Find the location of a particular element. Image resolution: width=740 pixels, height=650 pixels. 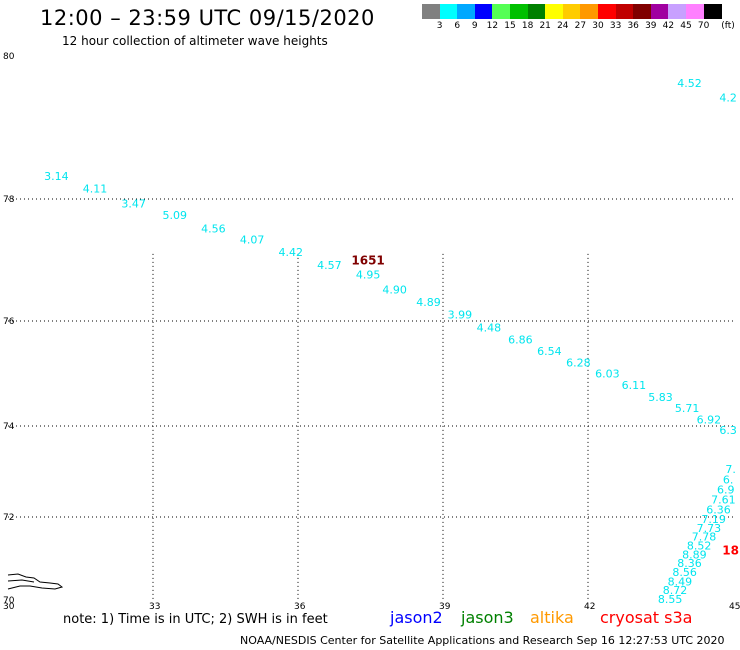

y-tick-label: 74 is located at coordinates (9, 427).